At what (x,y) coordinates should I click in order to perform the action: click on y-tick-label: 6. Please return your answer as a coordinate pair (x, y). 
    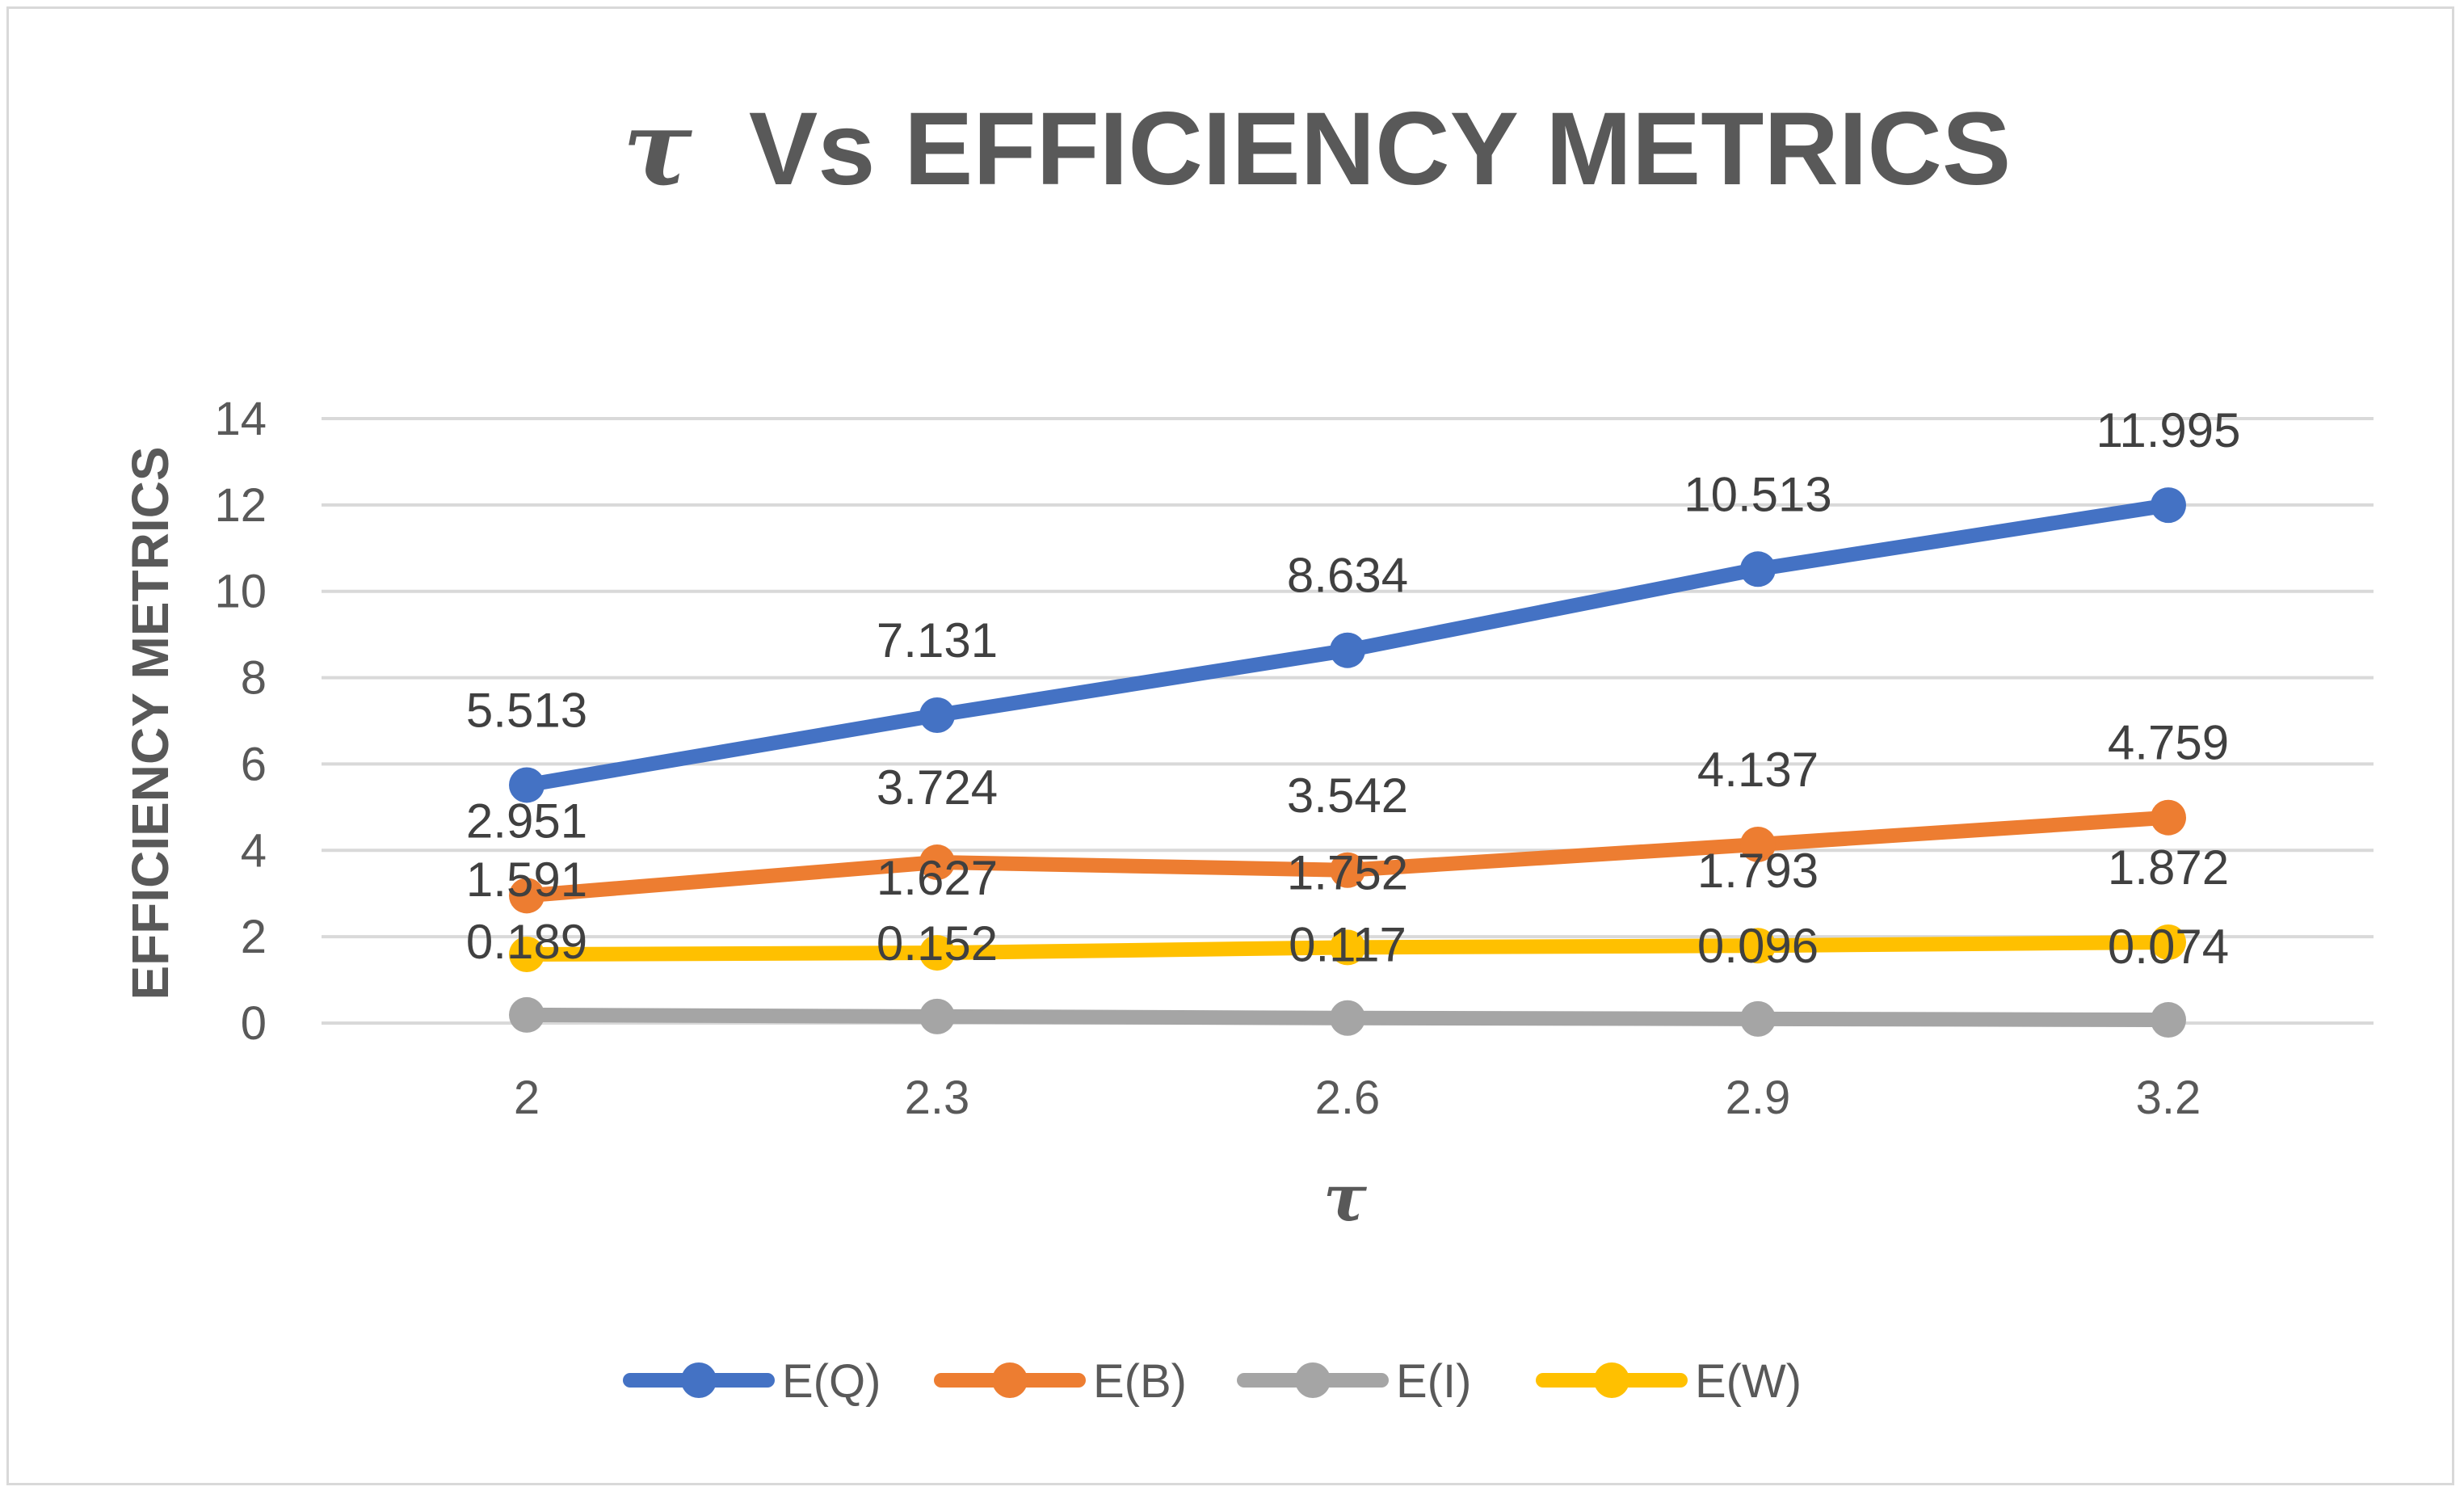
    Looking at the image, I should click on (254, 764).